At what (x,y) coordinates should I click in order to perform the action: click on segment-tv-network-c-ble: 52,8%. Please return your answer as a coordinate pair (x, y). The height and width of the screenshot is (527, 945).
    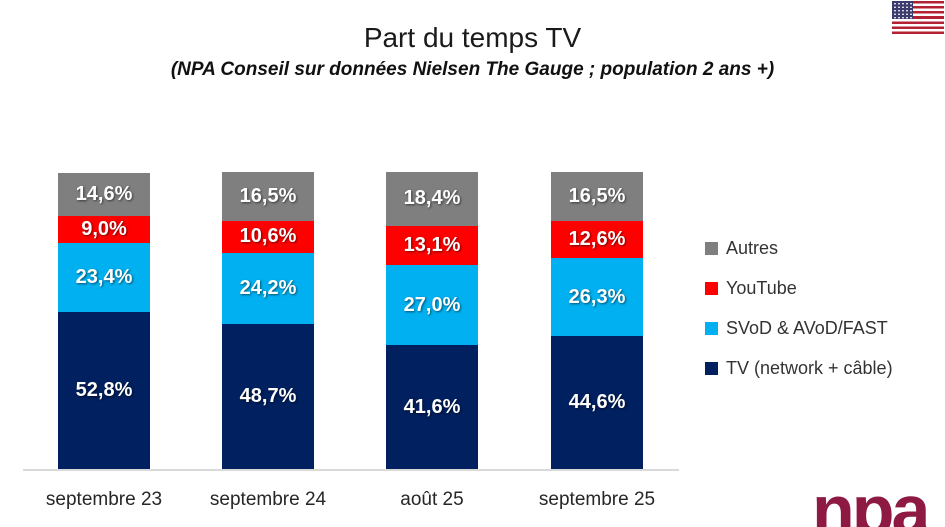
    Looking at the image, I should click on (104, 390).